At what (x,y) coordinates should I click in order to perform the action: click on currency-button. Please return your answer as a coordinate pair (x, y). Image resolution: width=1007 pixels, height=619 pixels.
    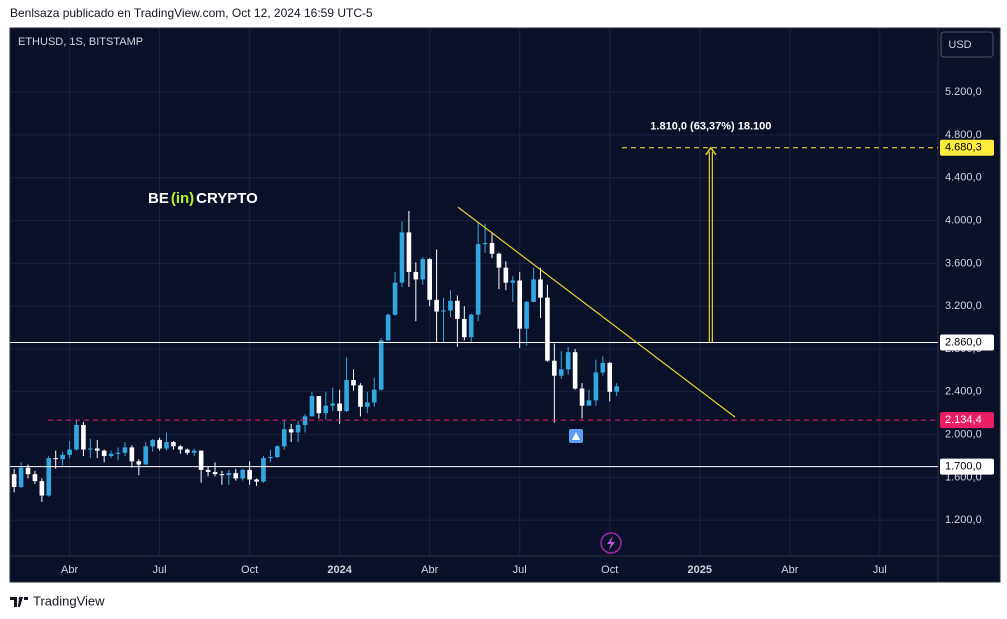
    Looking at the image, I should click on (967, 44).